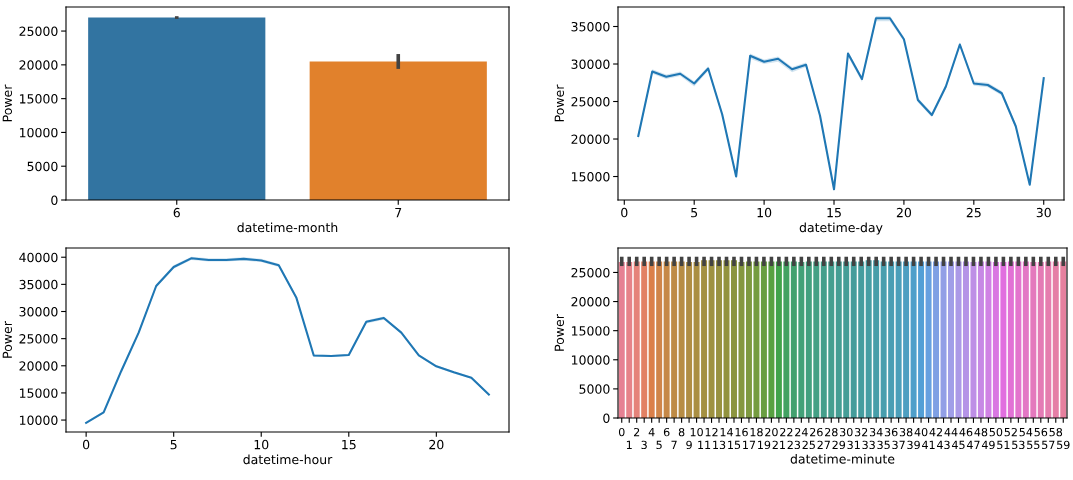 This screenshot has width=1073, height=480. Describe the element at coordinates (38, 257) in the screenshot. I see `y-tick-label: 40000` at that location.